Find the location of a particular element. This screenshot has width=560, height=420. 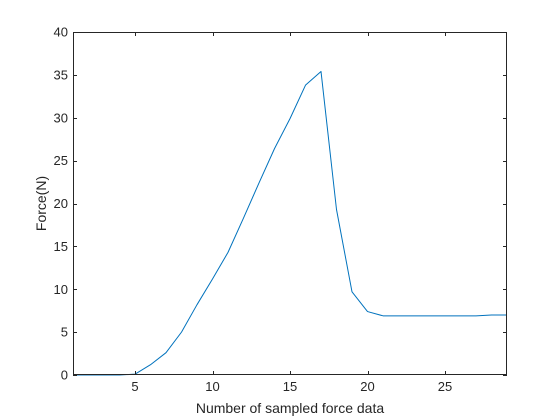

x-tick-label-15: 15 is located at coordinates (290, 386).